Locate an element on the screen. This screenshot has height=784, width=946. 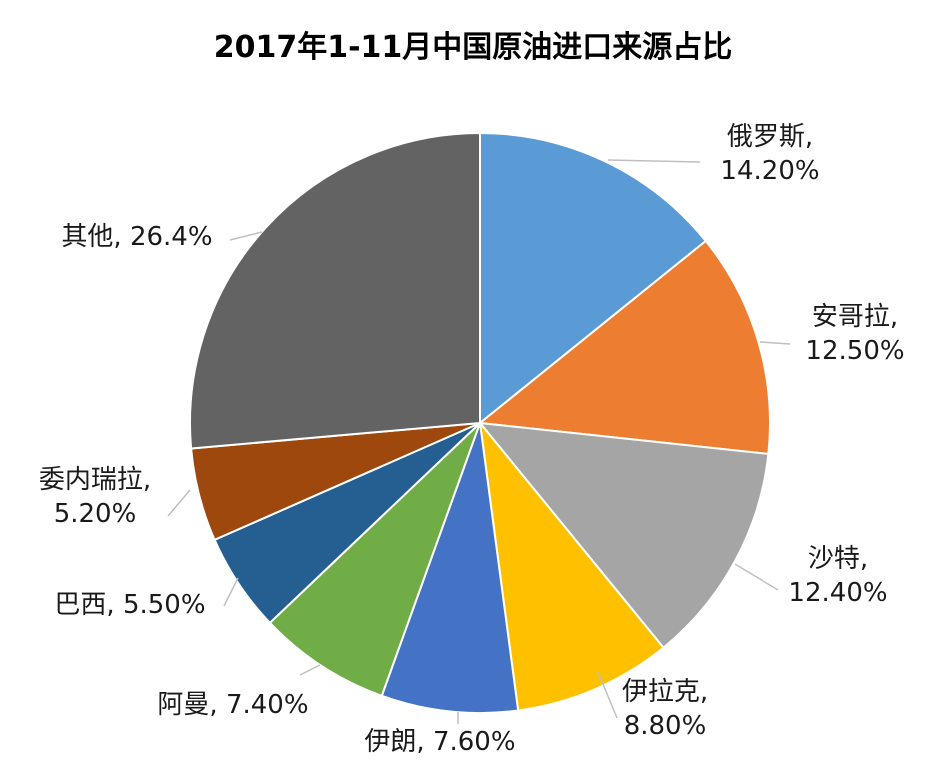
slice-label-line: 8.80% is located at coordinates (665, 726).